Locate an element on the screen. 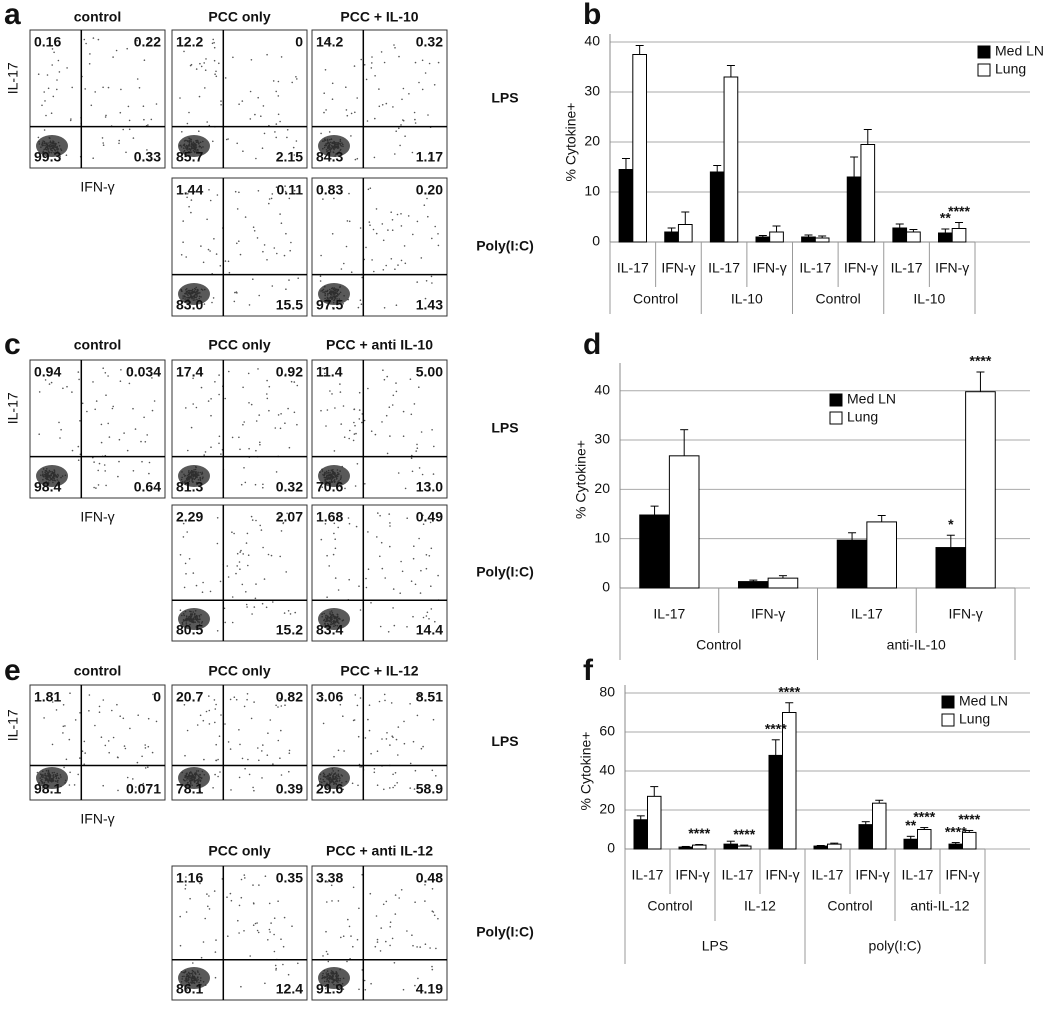 The width and height of the screenshot is (1050, 1012). quadrant-value: 8.51 is located at coordinates (429, 697).